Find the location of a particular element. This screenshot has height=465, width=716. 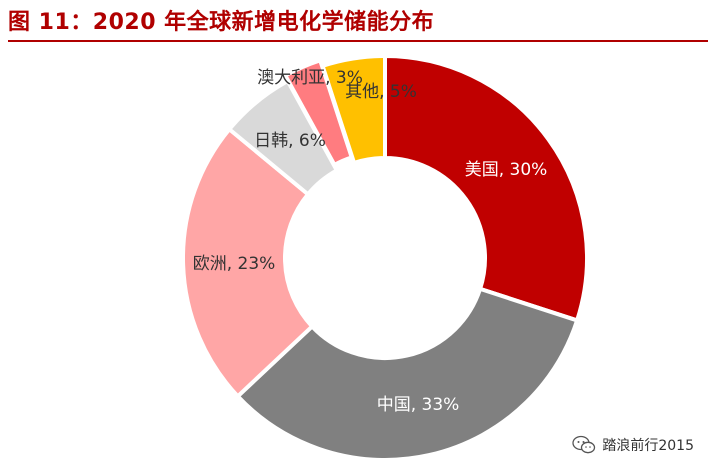

slice-label-4: 澳大利亚, 3% is located at coordinates (310, 78).